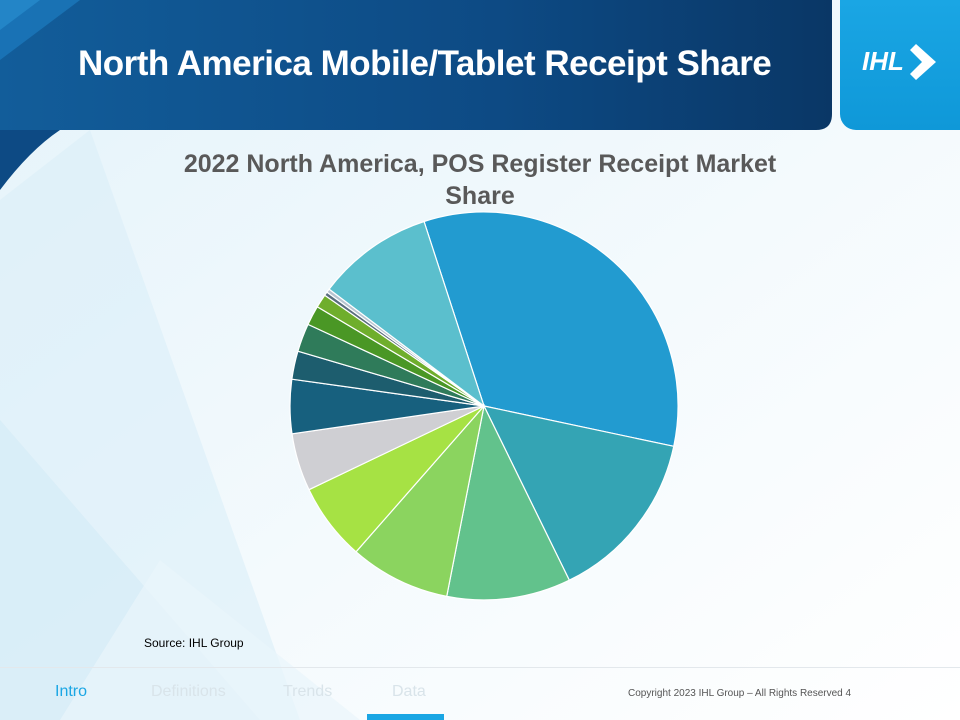 This screenshot has height=720, width=960. Describe the element at coordinates (409, 691) in the screenshot. I see `nav-data: Data` at that location.